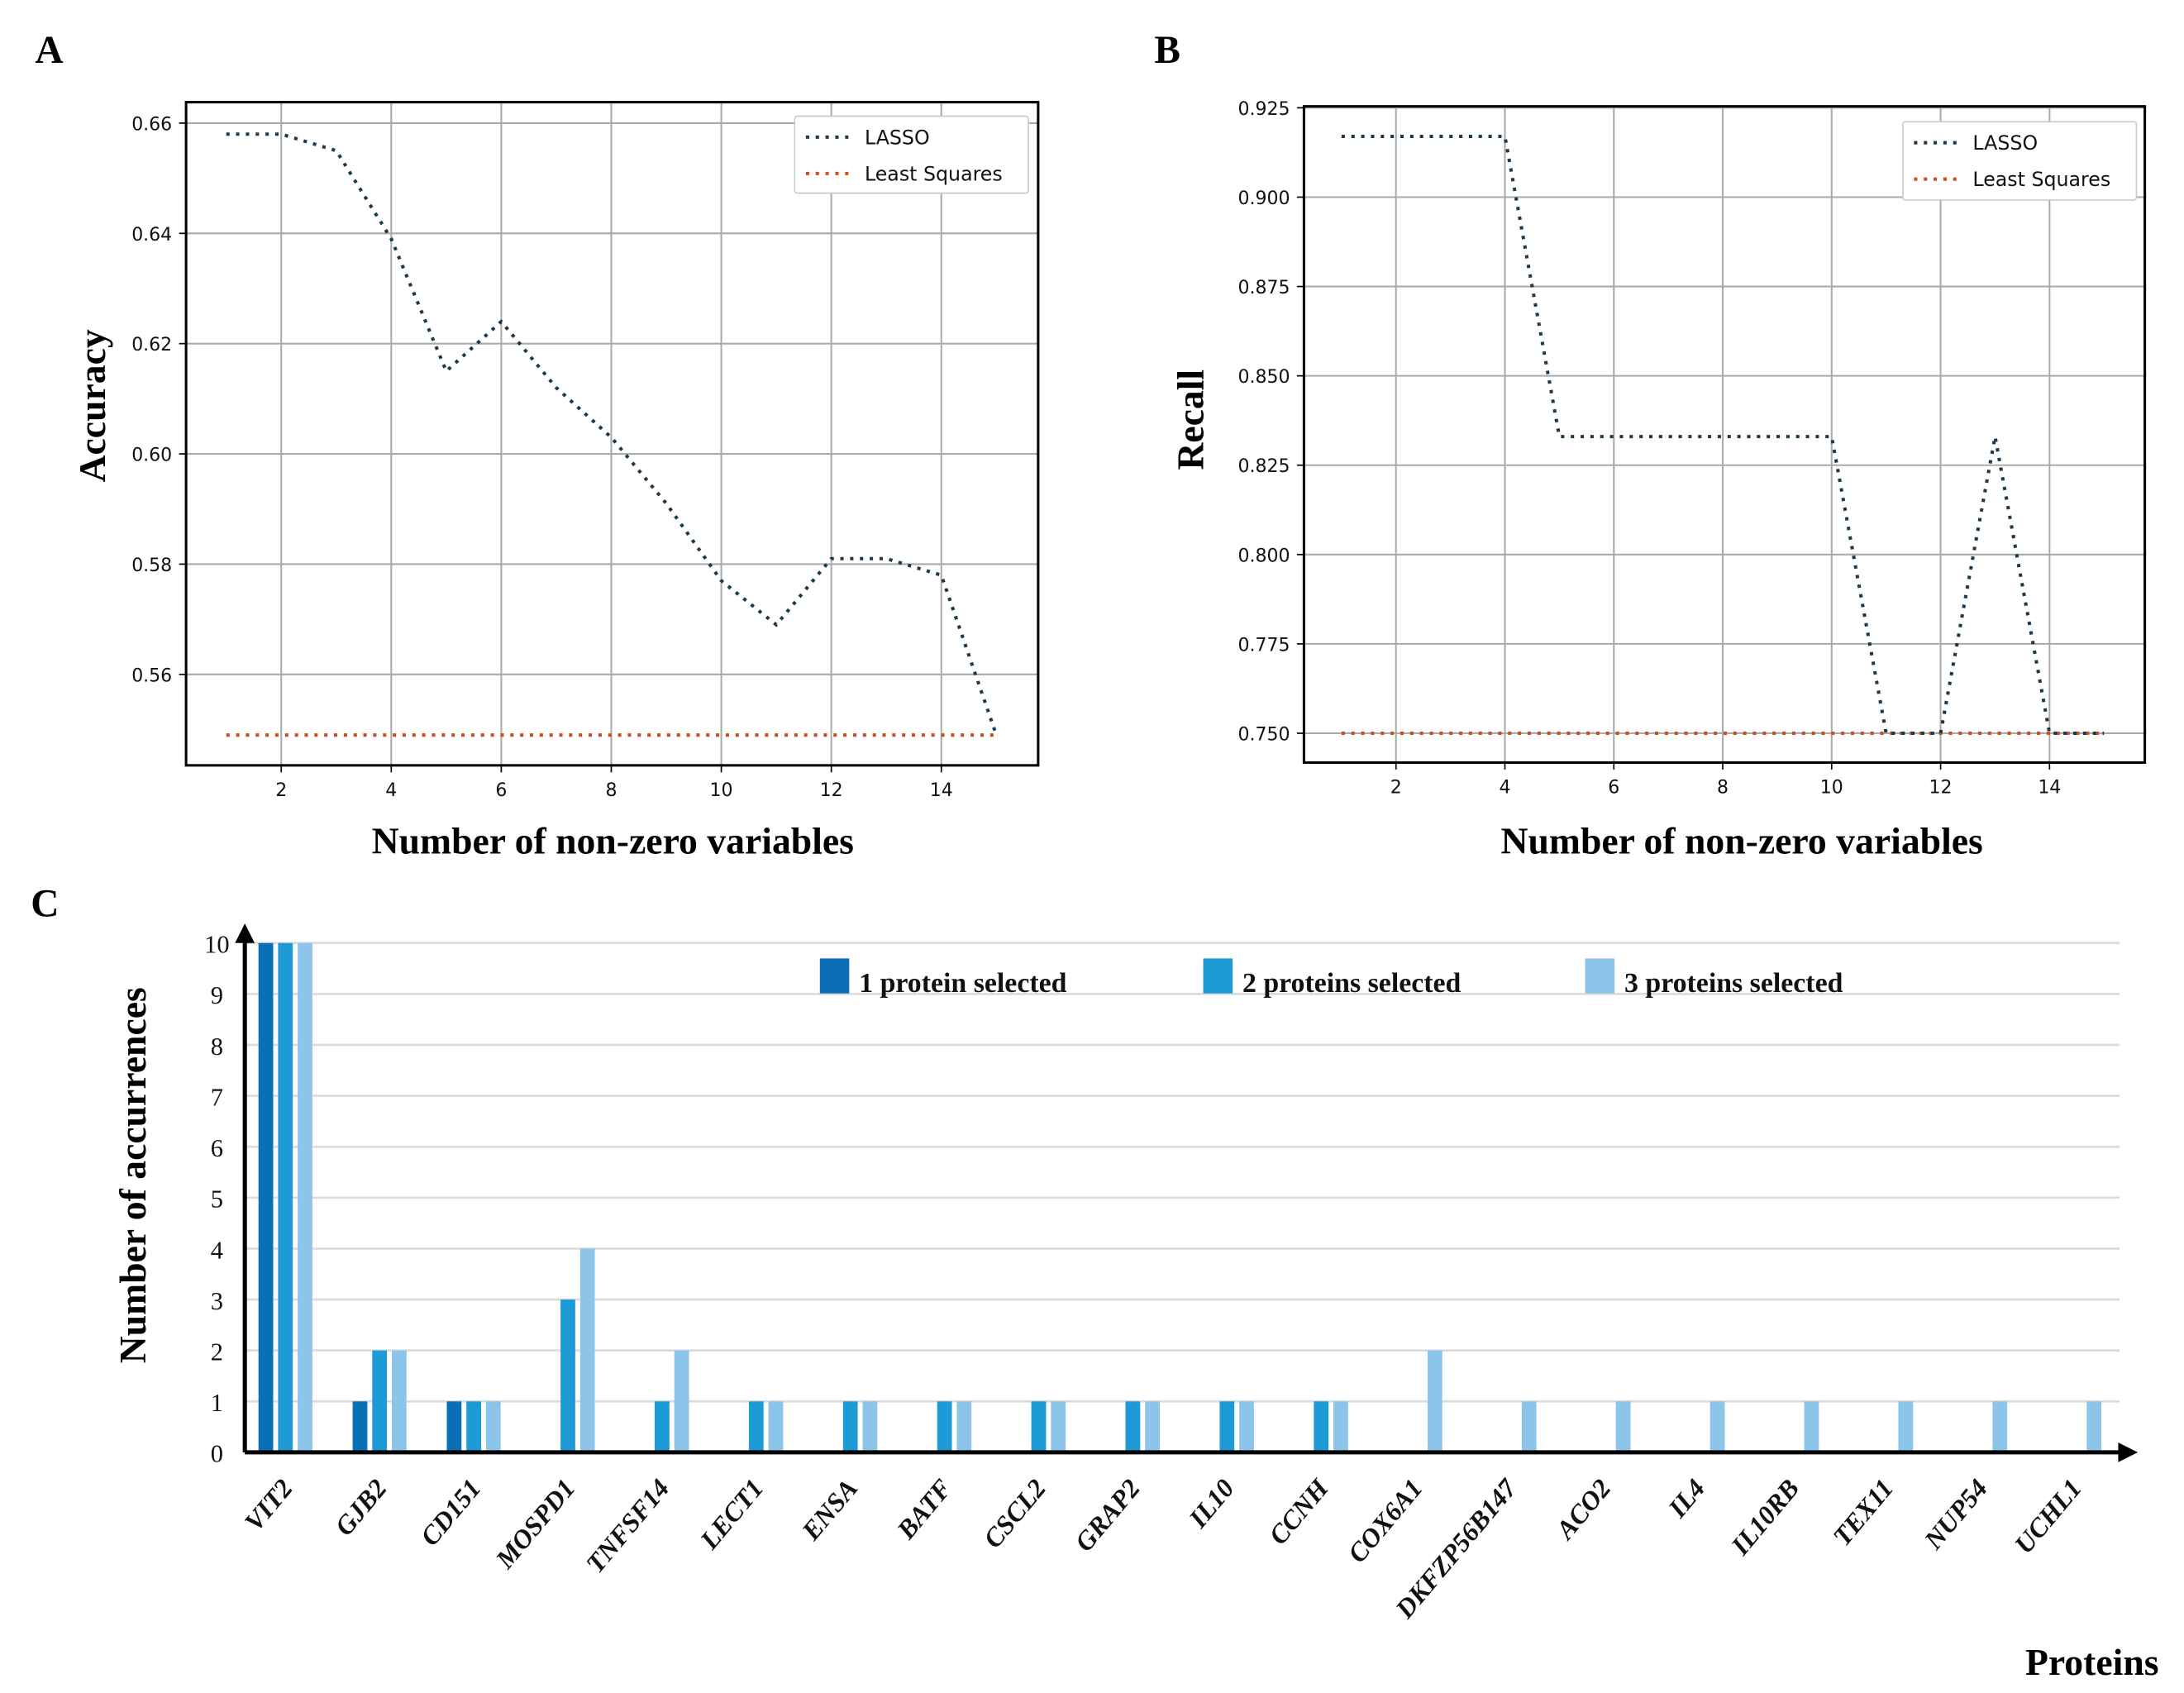  I want to click on legend-box, so click(911, 154).